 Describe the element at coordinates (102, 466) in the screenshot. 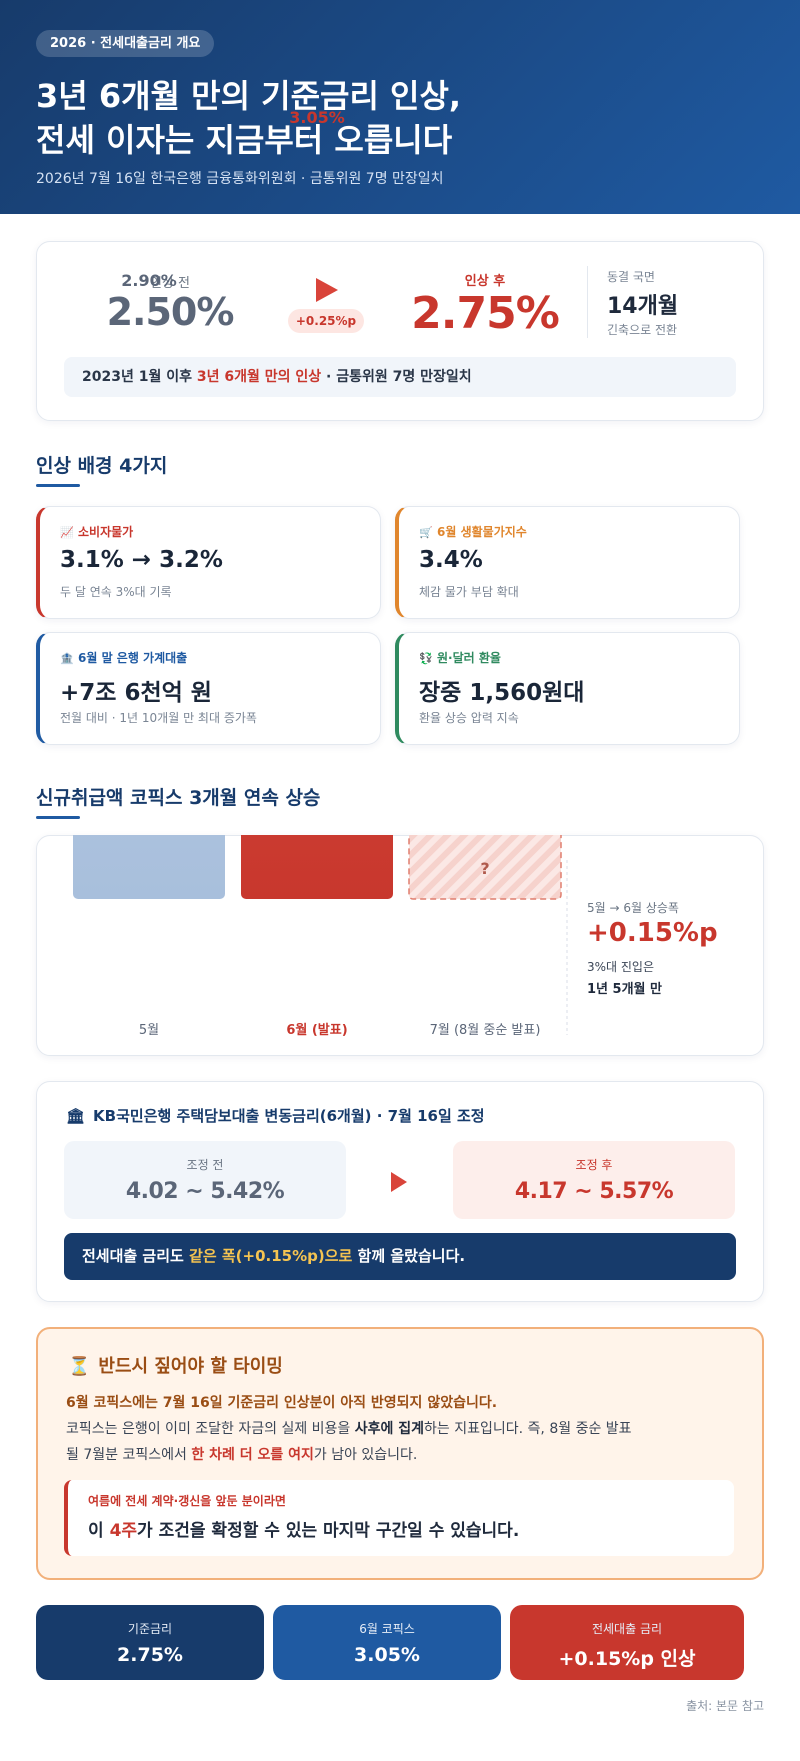

I see `section-title-factors: 인상 배경 4가지` at that location.